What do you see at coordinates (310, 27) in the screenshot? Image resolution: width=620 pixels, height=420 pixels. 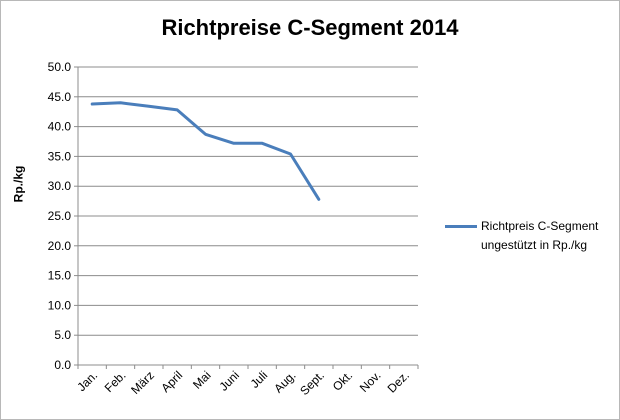 I see `chart-title: Richtpreise C-Segment 2014` at bounding box center [310, 27].